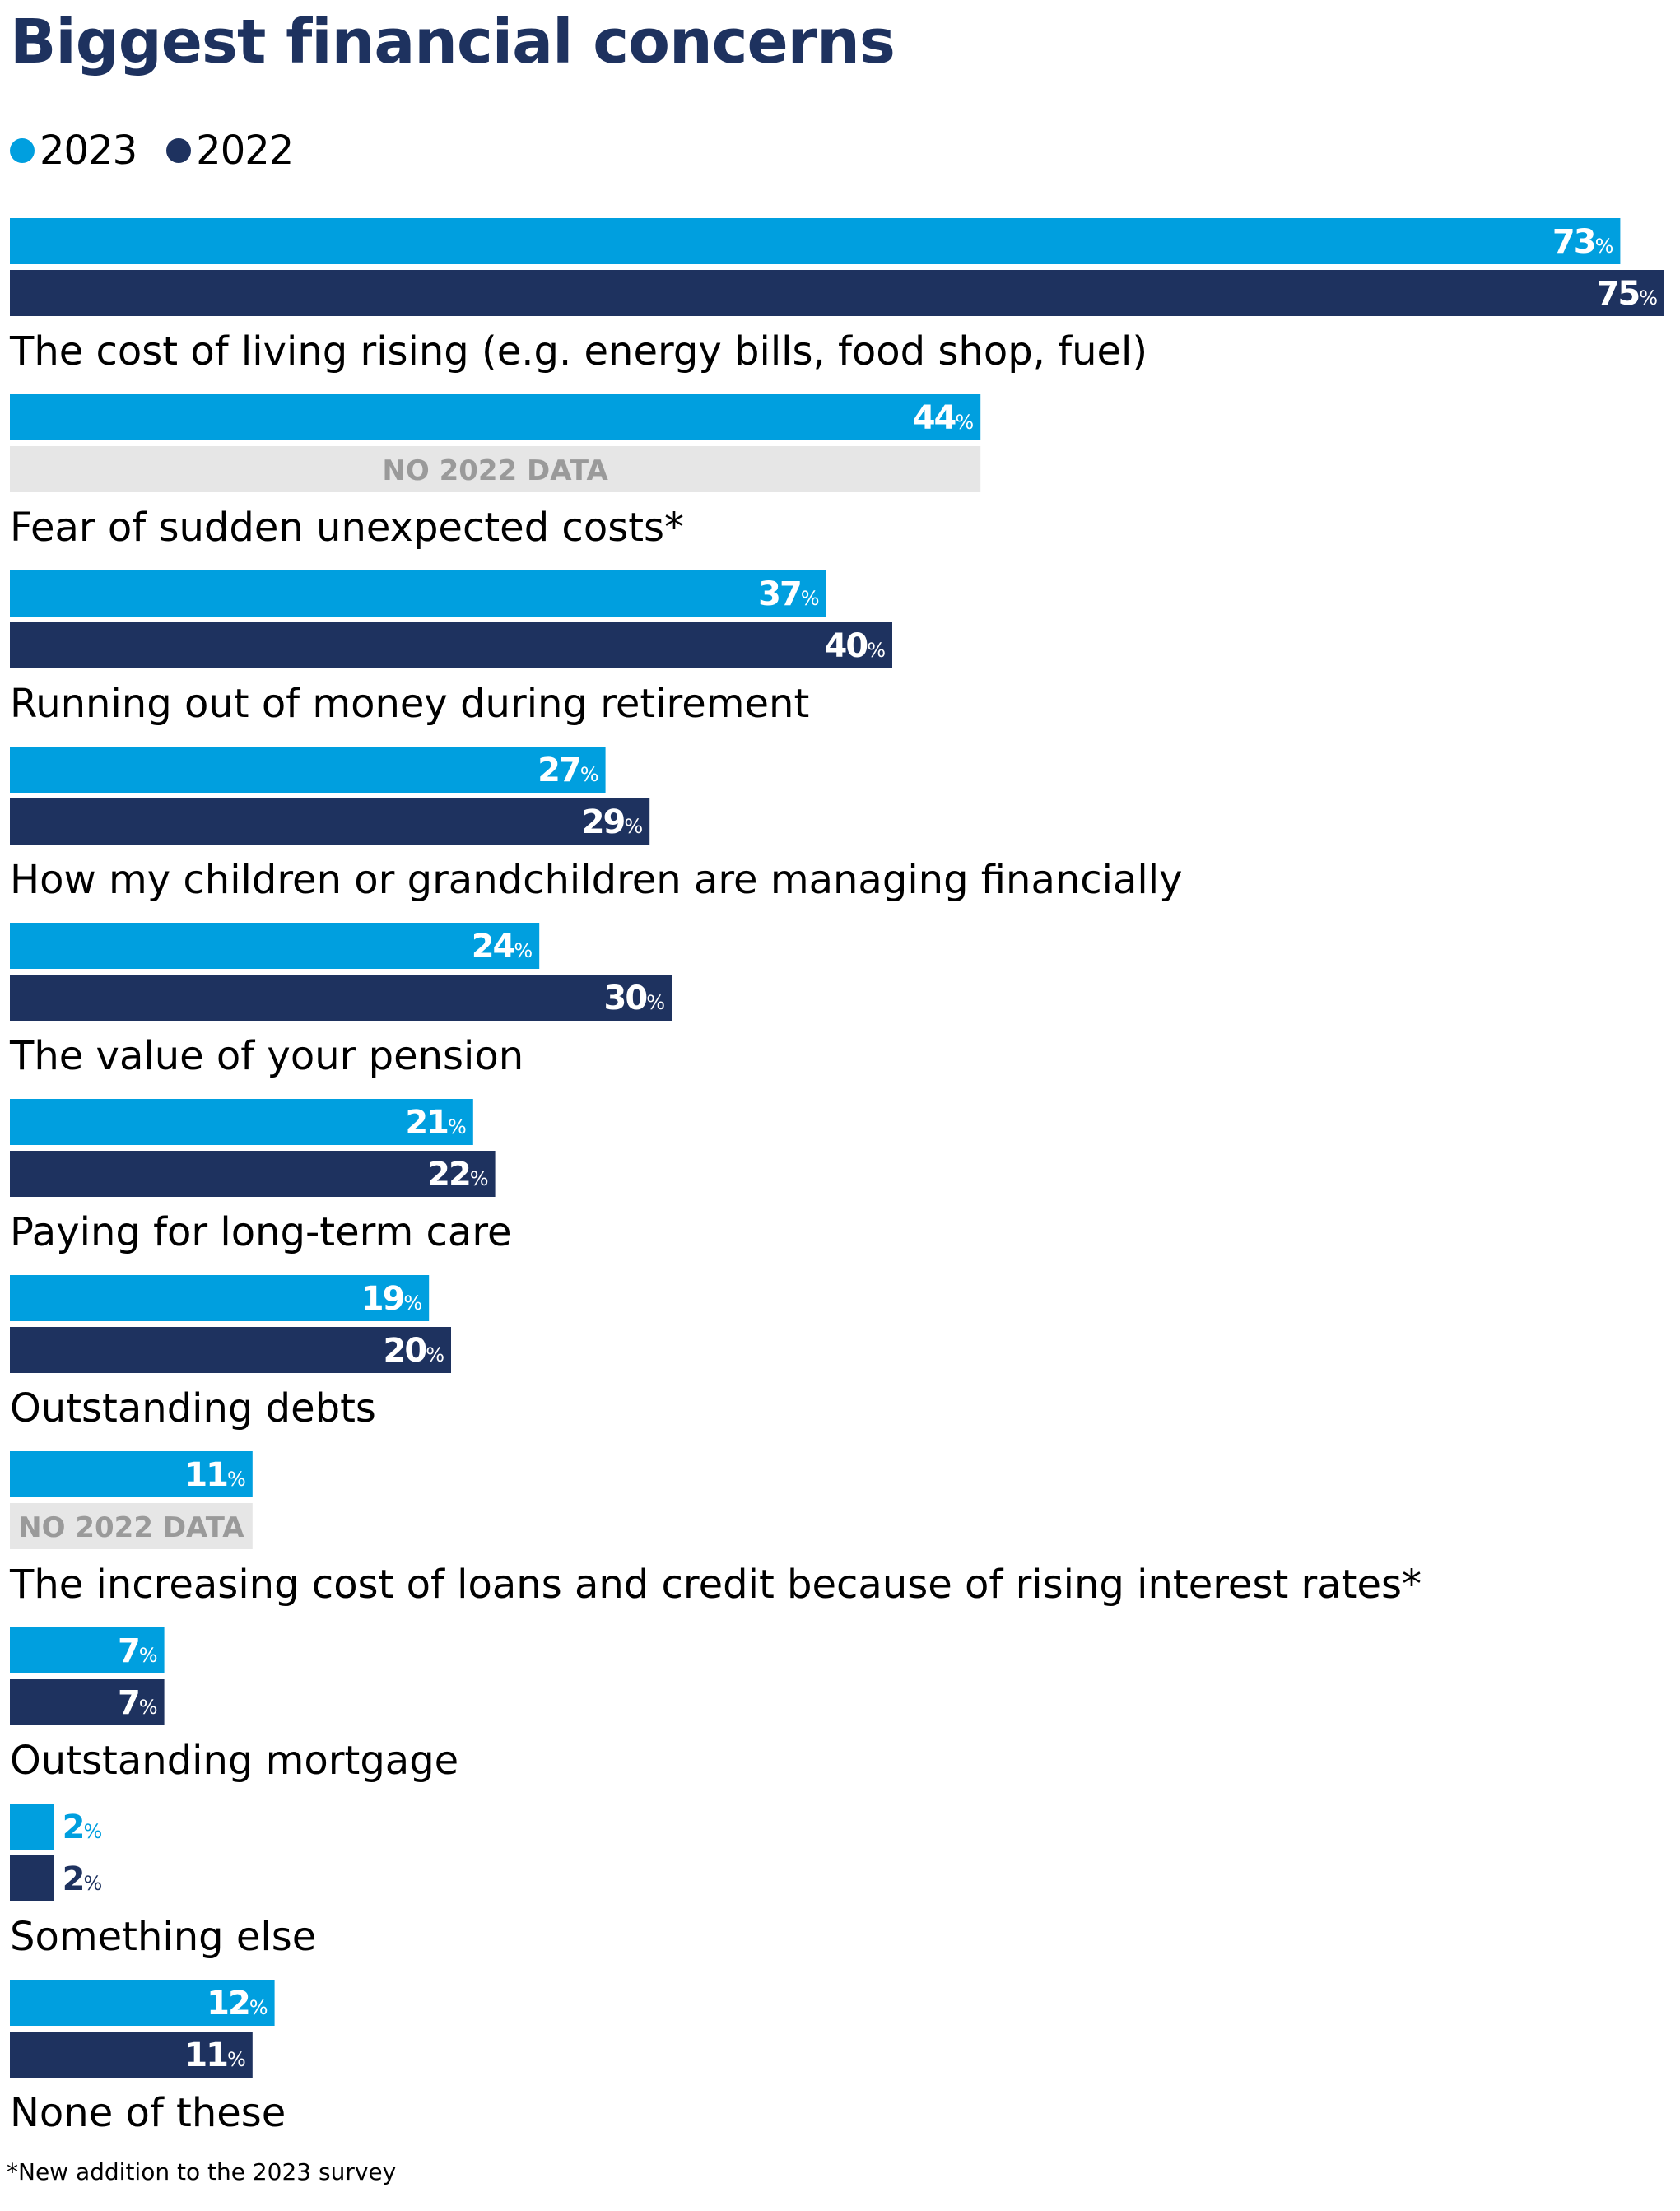 The height and width of the screenshot is (2211, 1680). Describe the element at coordinates (943, 418) in the screenshot. I see `value-label: 44%` at that location.